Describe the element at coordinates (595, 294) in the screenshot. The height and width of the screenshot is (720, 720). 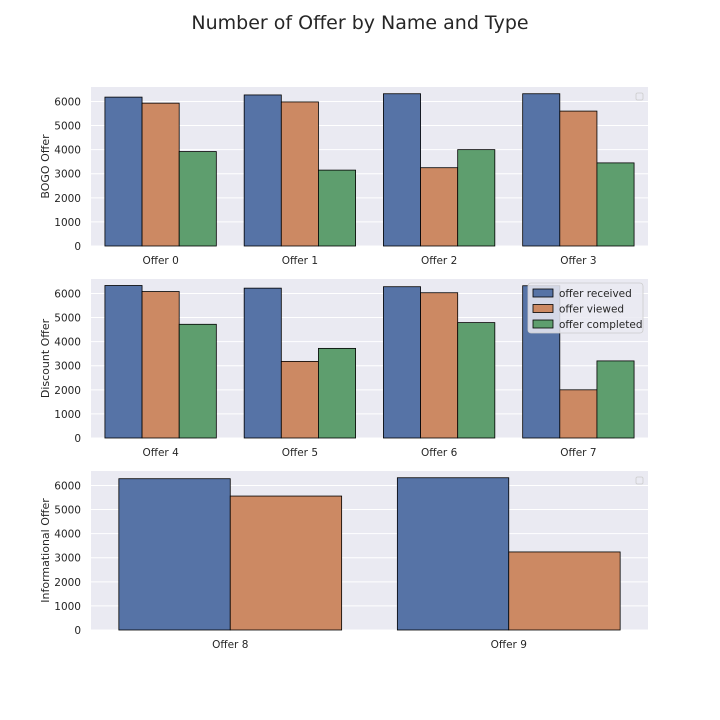
I see `legend-label: offer received` at that location.